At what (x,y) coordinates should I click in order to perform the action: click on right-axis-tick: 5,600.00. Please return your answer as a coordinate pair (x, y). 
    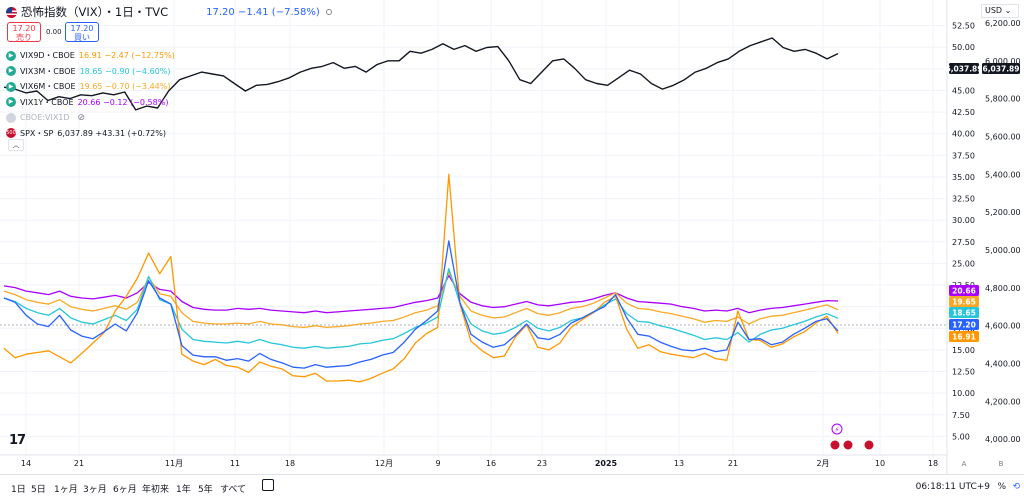
    Looking at the image, I should click on (1003, 136).